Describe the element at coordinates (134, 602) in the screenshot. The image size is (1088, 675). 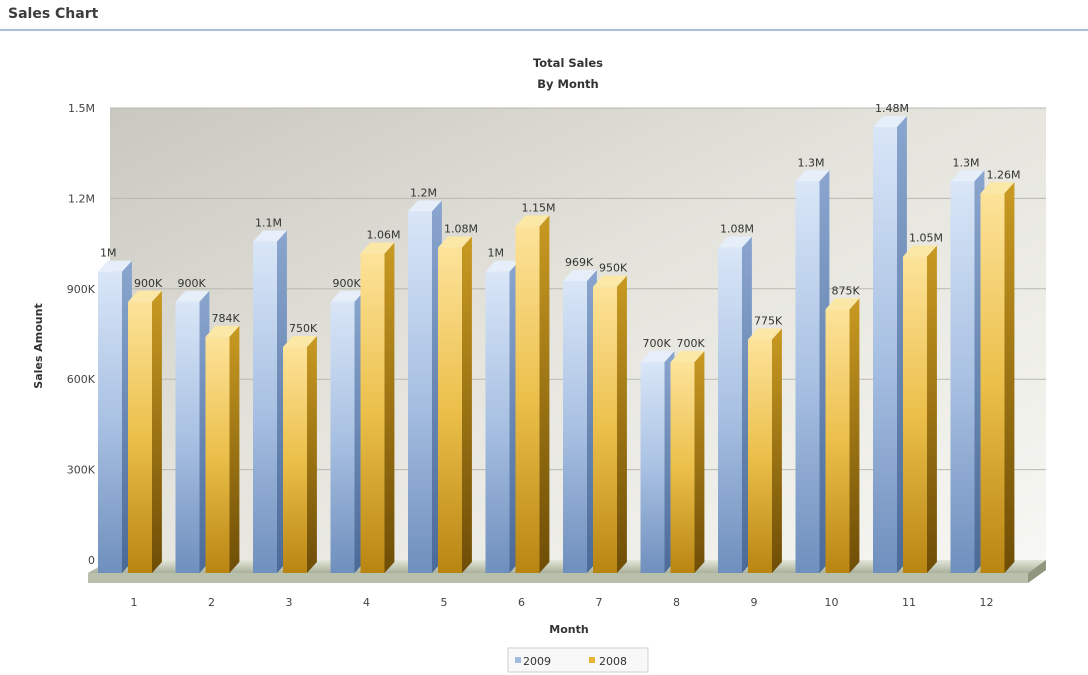
I see `x-tick-label: 1` at that location.